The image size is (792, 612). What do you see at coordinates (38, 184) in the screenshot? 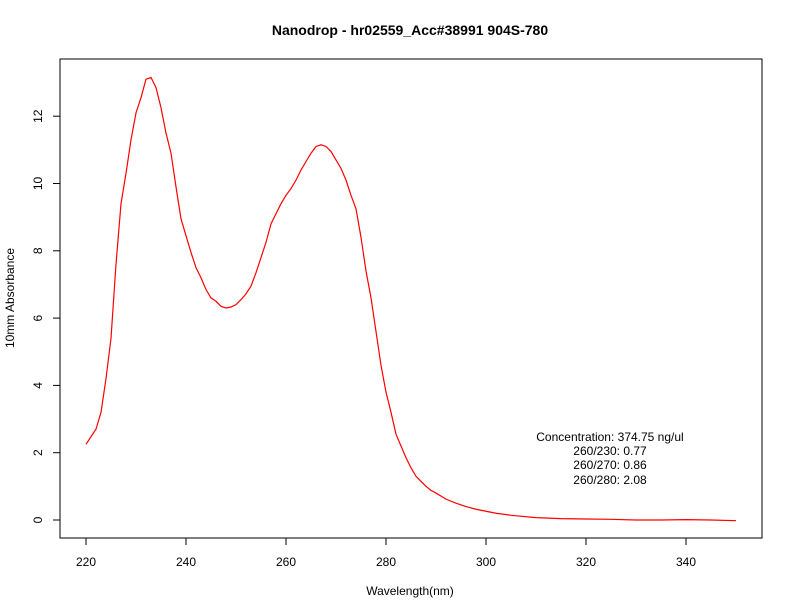
I see `y-tick-label: 10` at bounding box center [38, 184].